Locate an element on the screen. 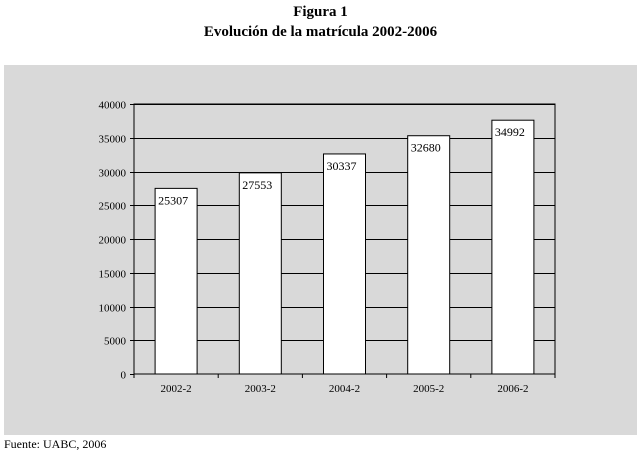  x-tick-label: 2002-2 is located at coordinates (176, 389).